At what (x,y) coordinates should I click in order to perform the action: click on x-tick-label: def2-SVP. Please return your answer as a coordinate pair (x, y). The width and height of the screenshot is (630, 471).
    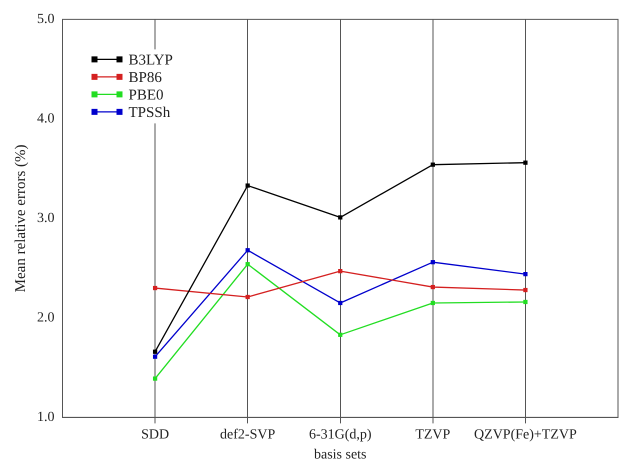
    Looking at the image, I should click on (248, 434).